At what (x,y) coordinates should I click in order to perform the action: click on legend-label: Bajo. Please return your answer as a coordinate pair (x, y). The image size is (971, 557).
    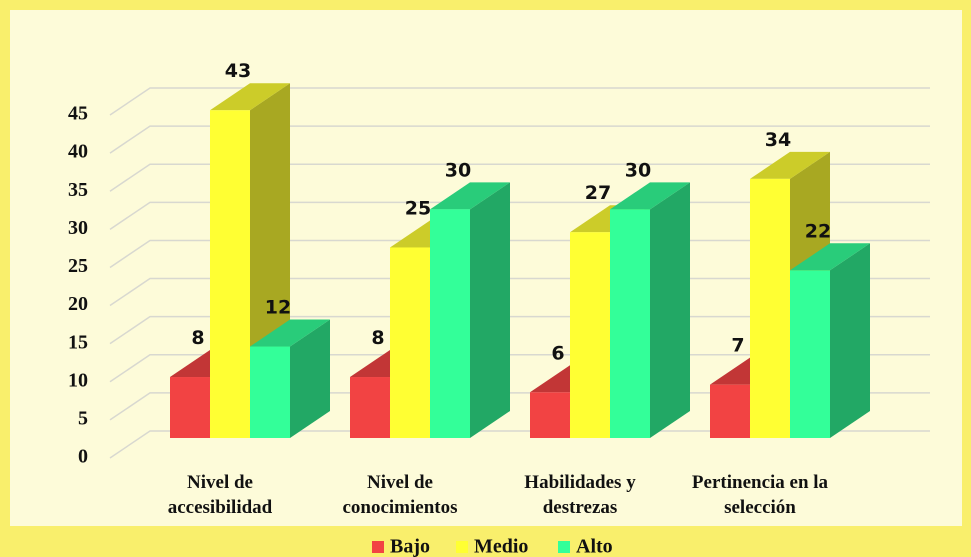
    Looking at the image, I should click on (410, 546).